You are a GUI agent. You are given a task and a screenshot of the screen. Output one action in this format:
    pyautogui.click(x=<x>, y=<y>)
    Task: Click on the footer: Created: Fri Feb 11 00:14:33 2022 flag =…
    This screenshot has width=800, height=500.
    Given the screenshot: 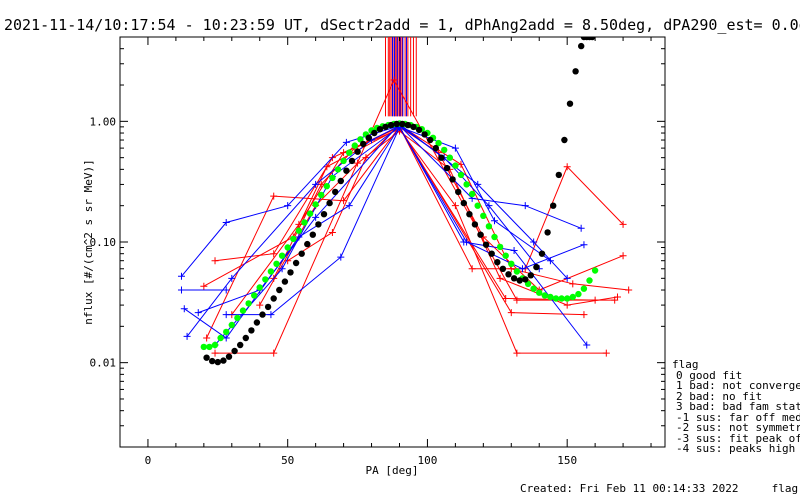 What is the action you would take?
    pyautogui.click(x=660, y=488)
    